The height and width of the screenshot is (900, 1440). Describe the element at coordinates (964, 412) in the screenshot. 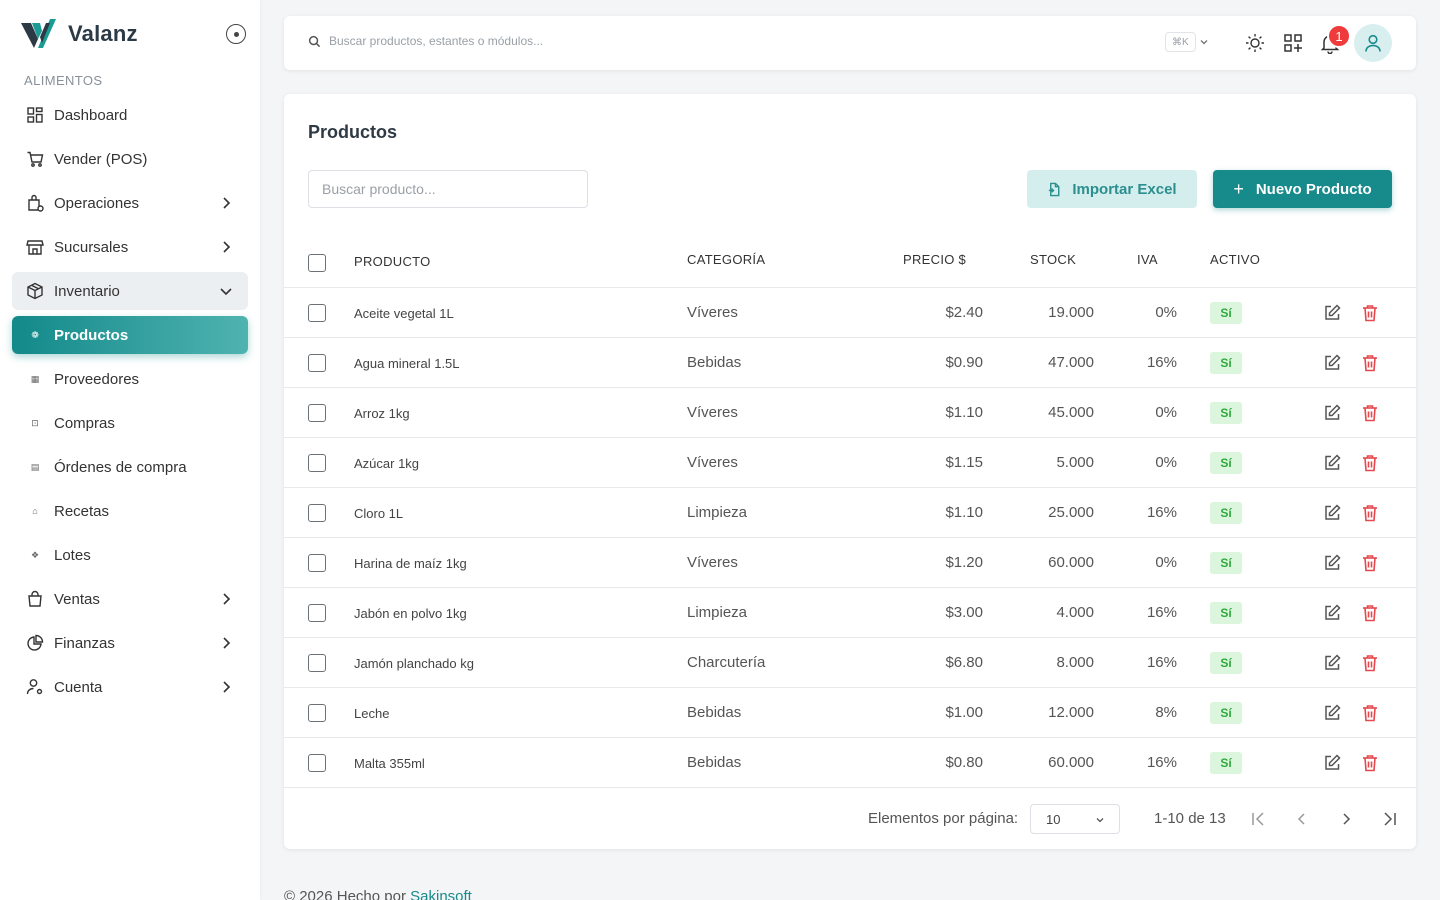

I see `cell-price: $1.10` at that location.